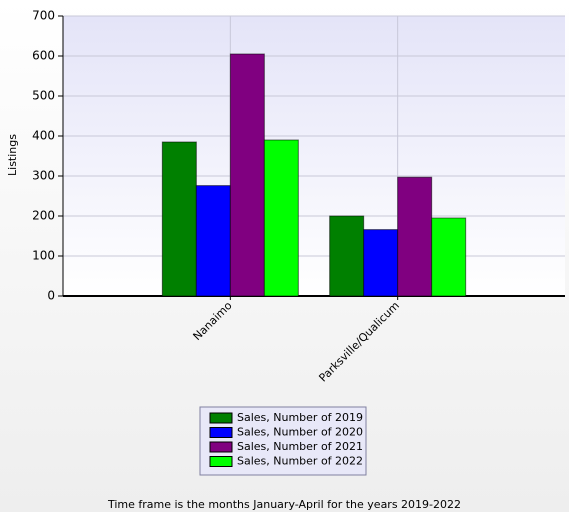 The width and height of the screenshot is (569, 512). Describe the element at coordinates (300, 461) in the screenshot. I see `legend-label: Sales, Number of 2022` at that location.